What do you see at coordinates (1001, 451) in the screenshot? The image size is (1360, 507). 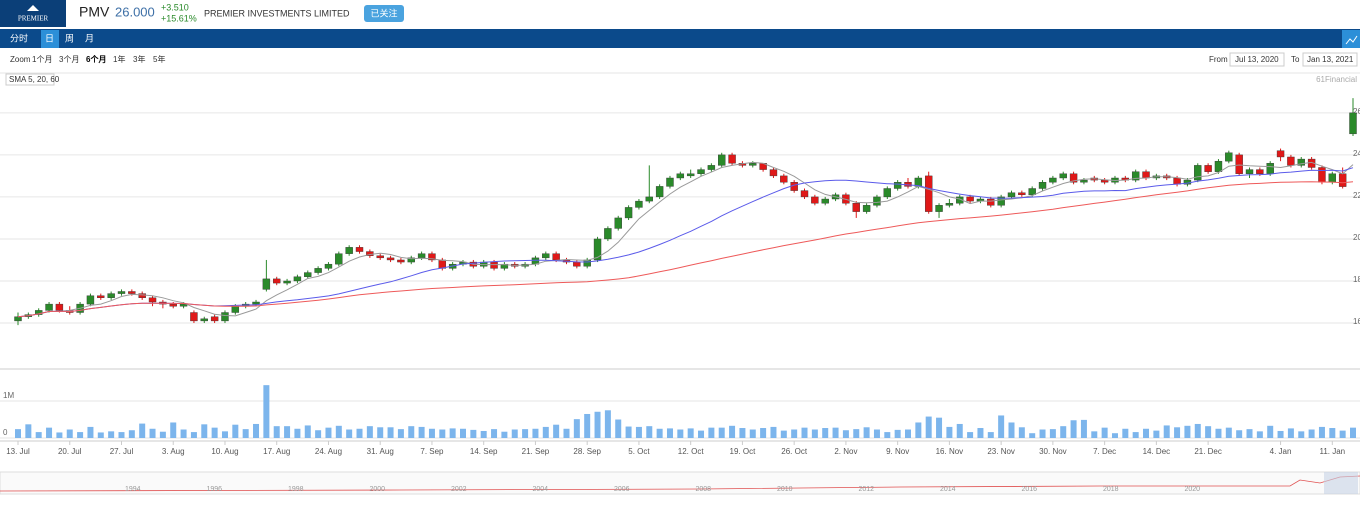 I see `x-tick-label: 23. Nov` at bounding box center [1001, 451].